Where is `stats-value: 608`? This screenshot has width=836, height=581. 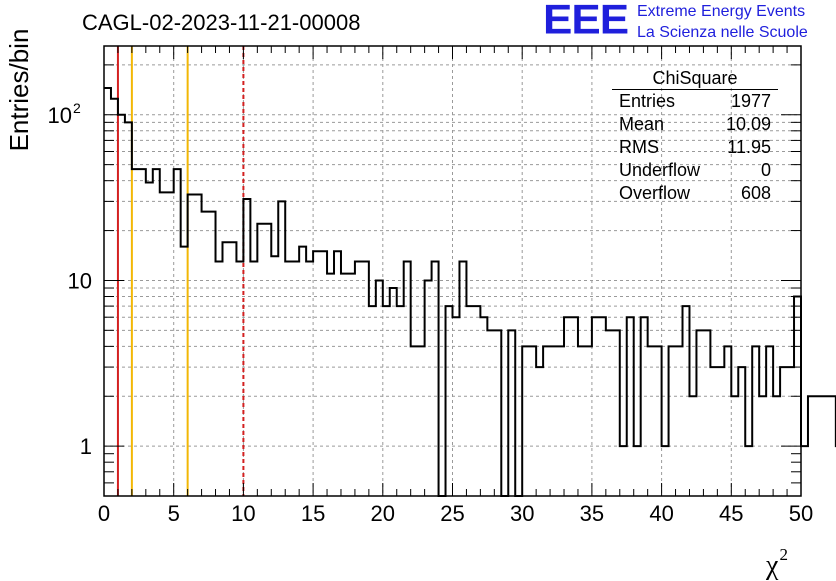 stats-value: 608 is located at coordinates (755, 193).